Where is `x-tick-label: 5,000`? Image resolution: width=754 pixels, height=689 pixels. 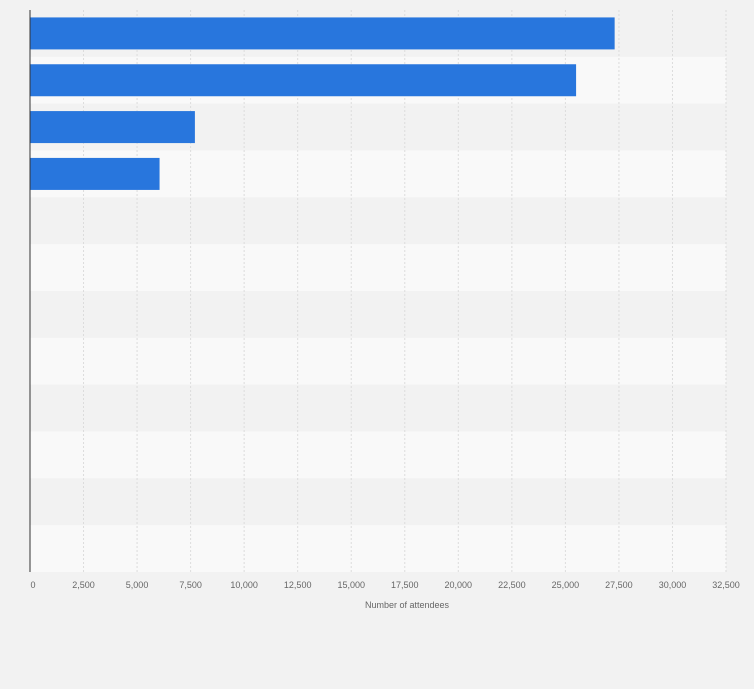
x-tick-label: 5,000 is located at coordinates (137, 585).